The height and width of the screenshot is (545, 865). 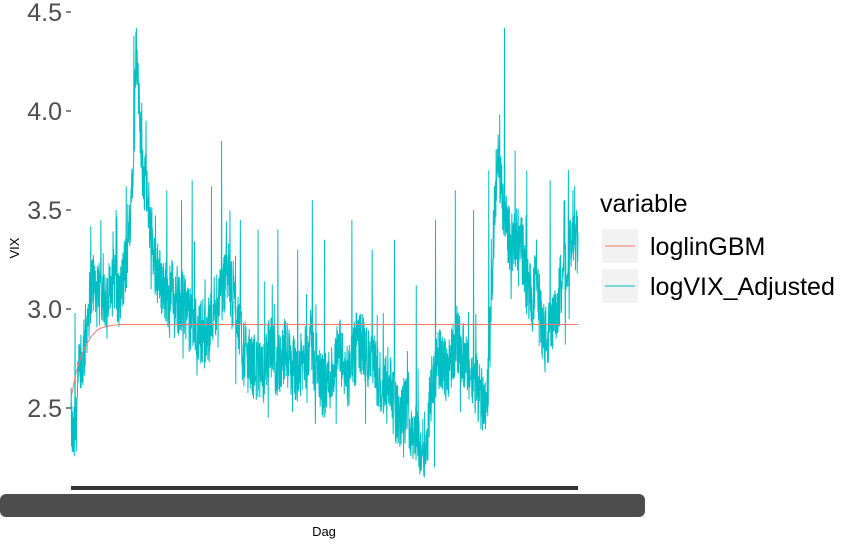 What do you see at coordinates (44, 409) in the screenshot?
I see `y-tick-label: 2.5` at bounding box center [44, 409].